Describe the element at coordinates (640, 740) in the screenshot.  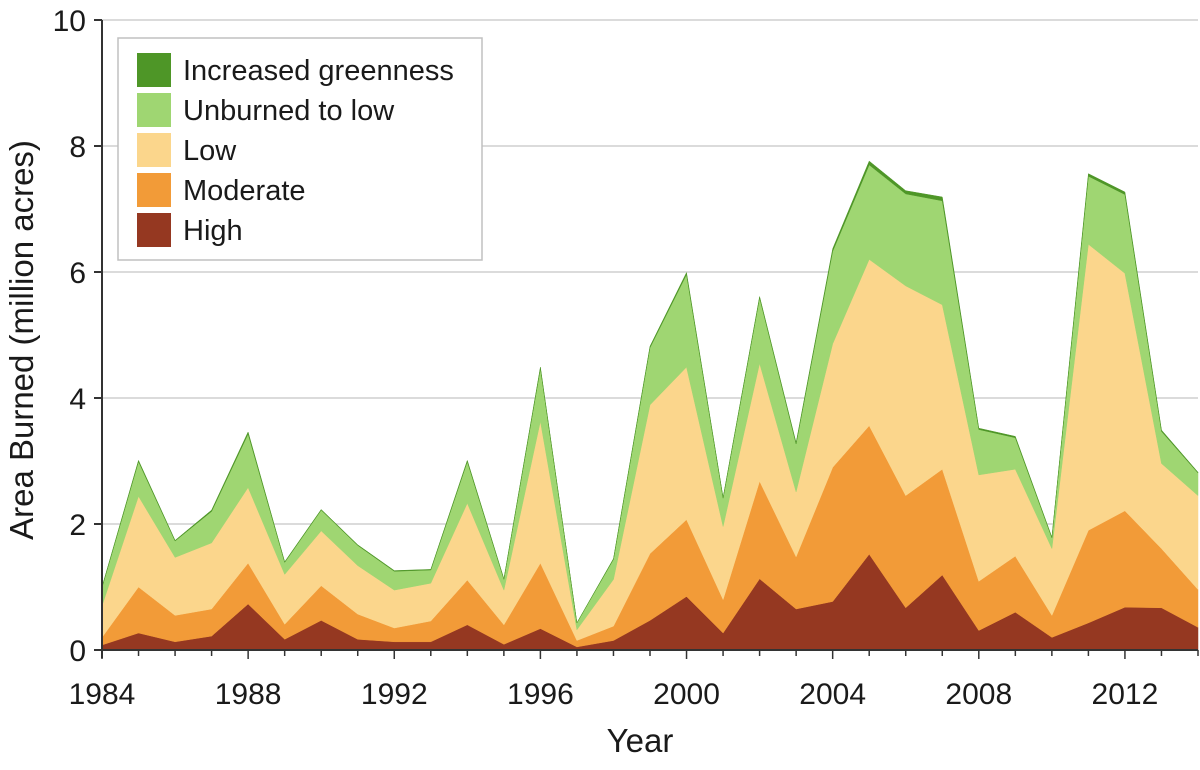
I see `x-axis-title: Year` at that location.